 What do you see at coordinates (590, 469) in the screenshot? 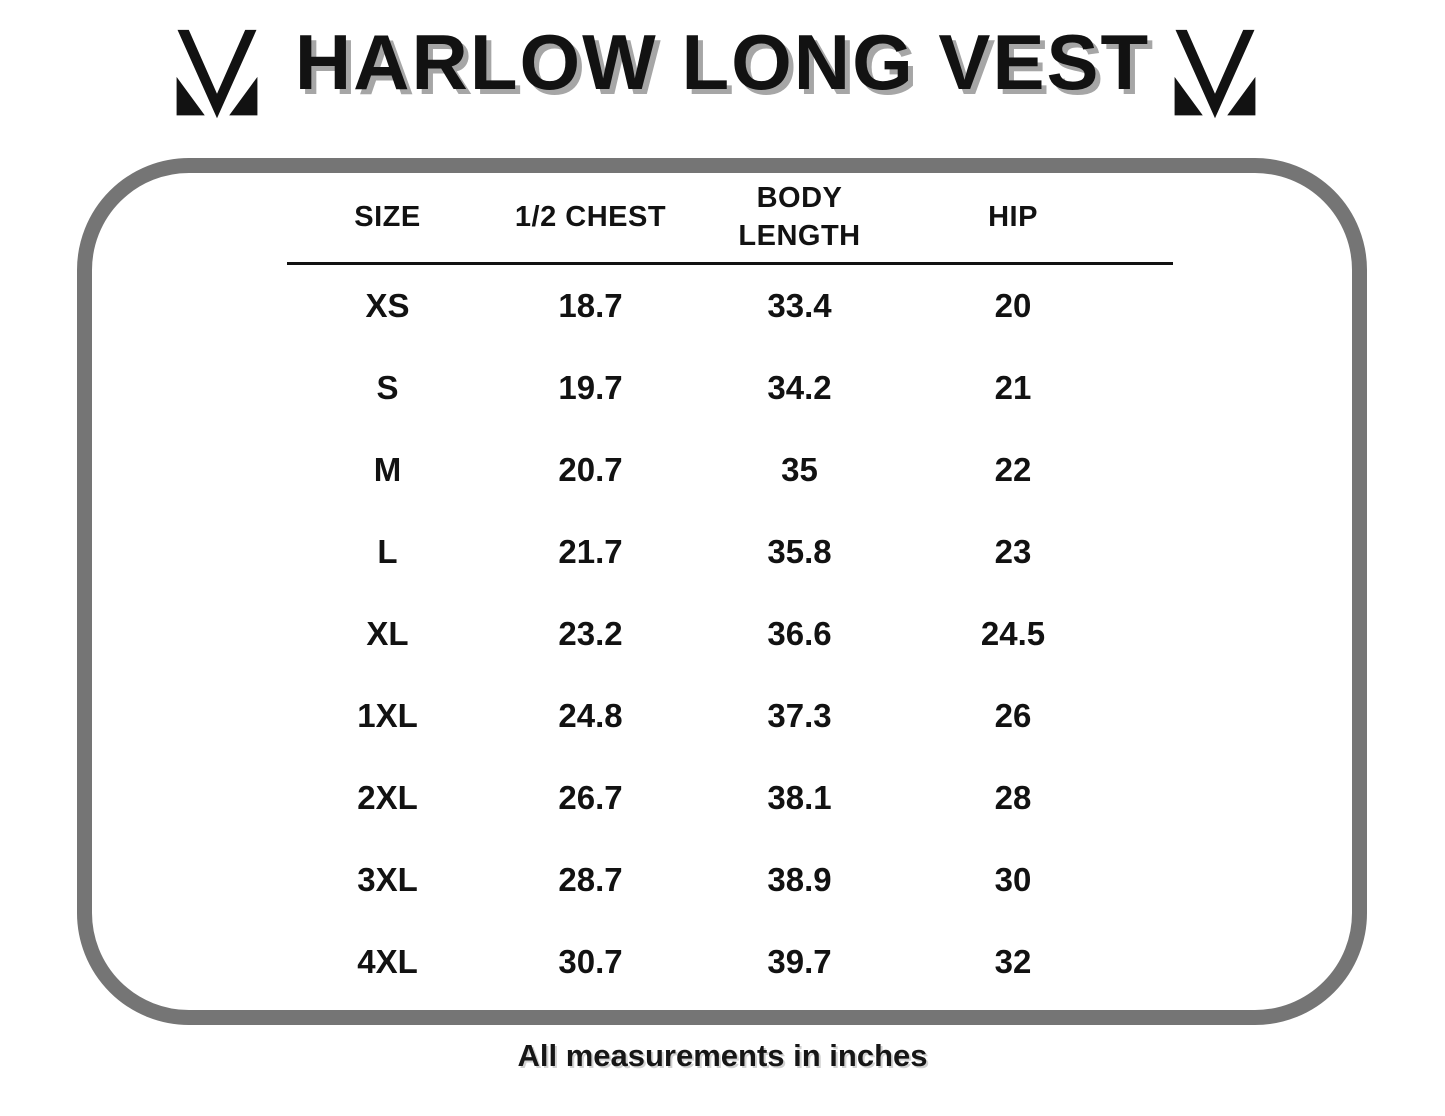
I see `half-chest-cell: 20.7` at bounding box center [590, 469].